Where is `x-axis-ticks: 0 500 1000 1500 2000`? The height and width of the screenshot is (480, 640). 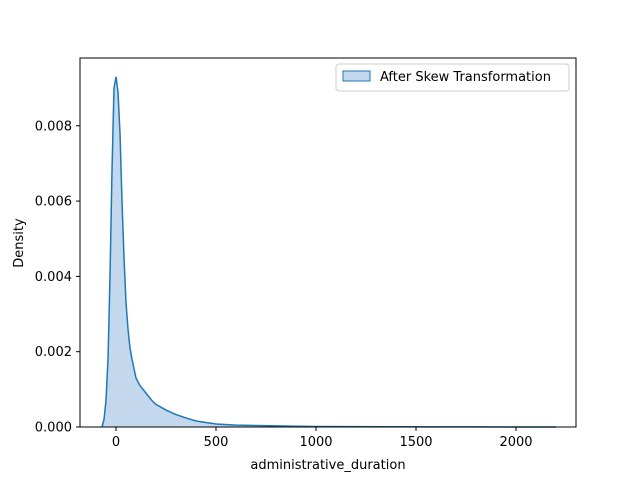 x-axis-ticks: 0 500 1000 1500 2000 is located at coordinates (322, 438).